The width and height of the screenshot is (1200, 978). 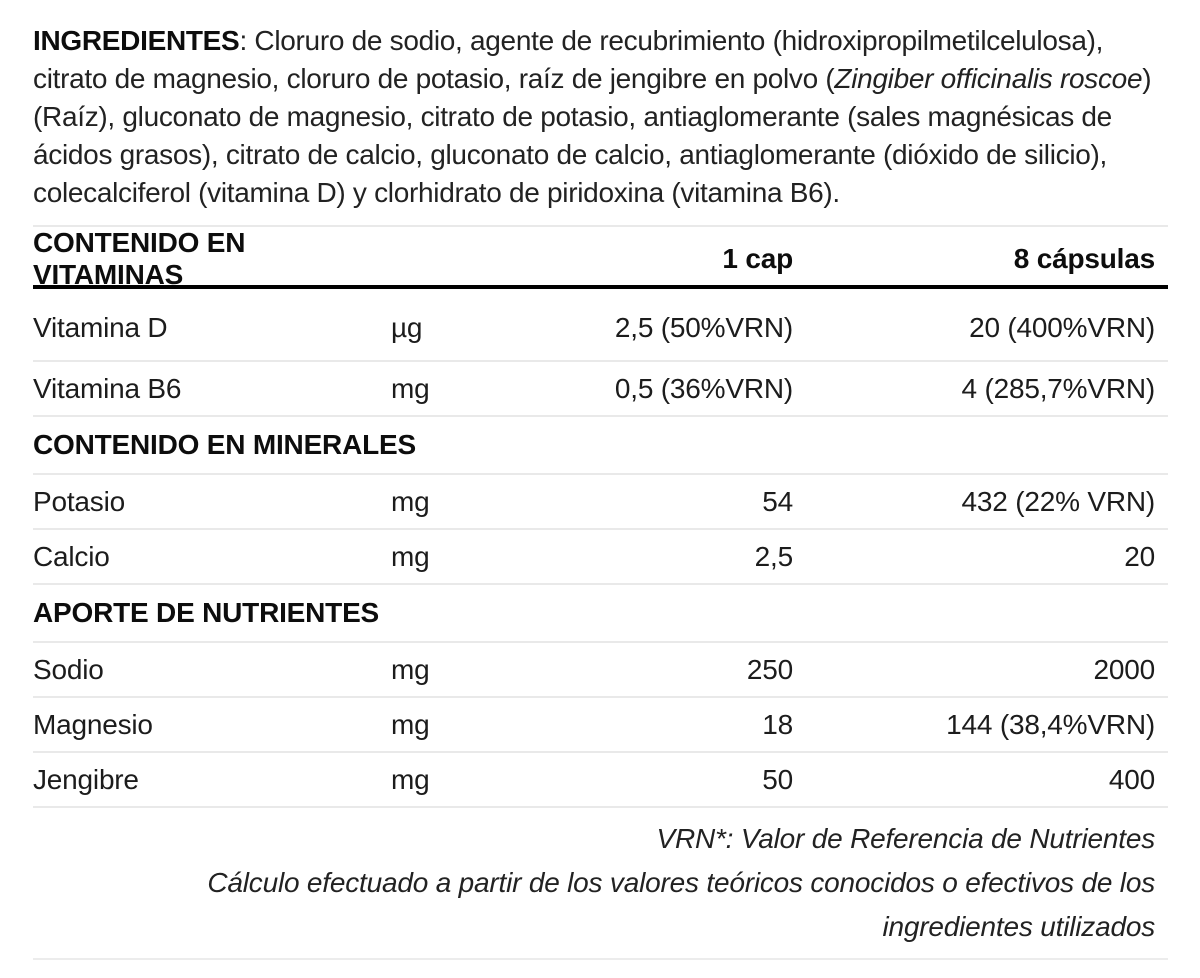 What do you see at coordinates (600, 258) in the screenshot?
I see `table-header-row: CONTENIDO EN VITAMINAS 1 cap 8 cápsulas` at bounding box center [600, 258].